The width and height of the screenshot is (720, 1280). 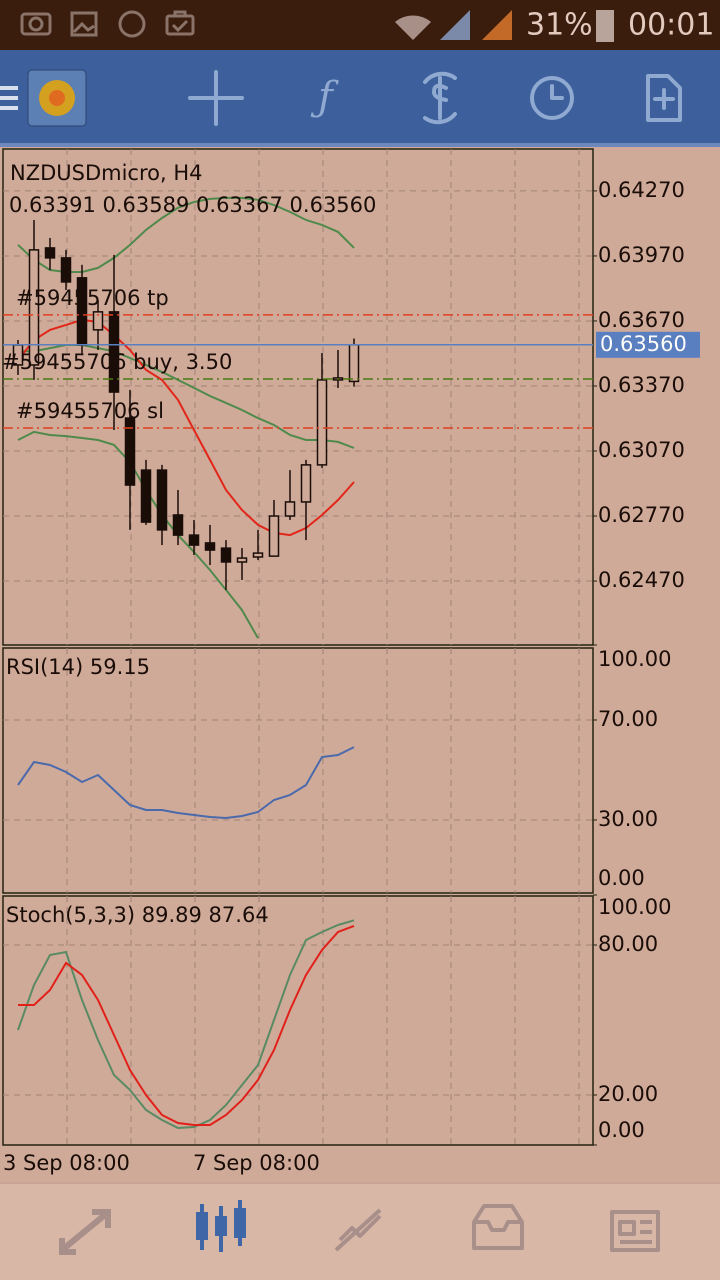 What do you see at coordinates (628, 1094) in the screenshot?
I see `y-tick-label: 20.00` at bounding box center [628, 1094].